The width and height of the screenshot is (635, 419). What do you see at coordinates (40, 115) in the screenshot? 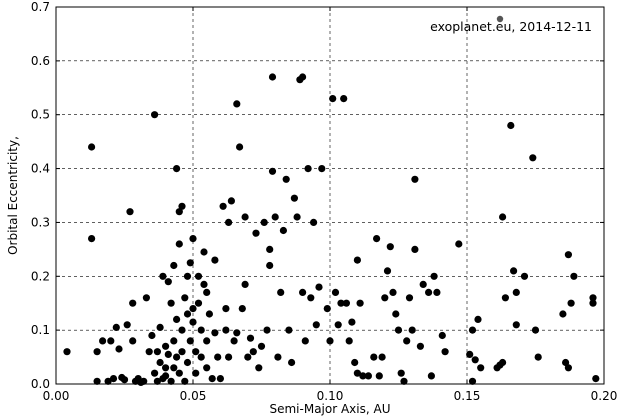
I see `y-tick-label: 0.5` at bounding box center [40, 115].